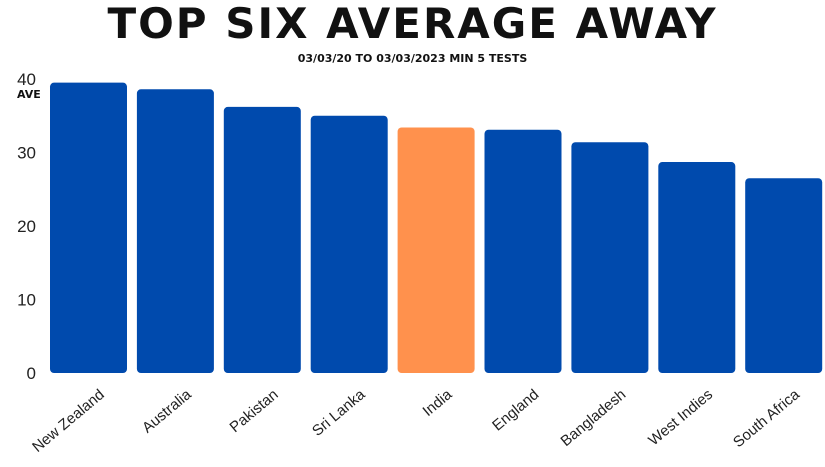 This screenshot has height=467, width=825. I want to click on x-tick-label: India, so click(438, 403).